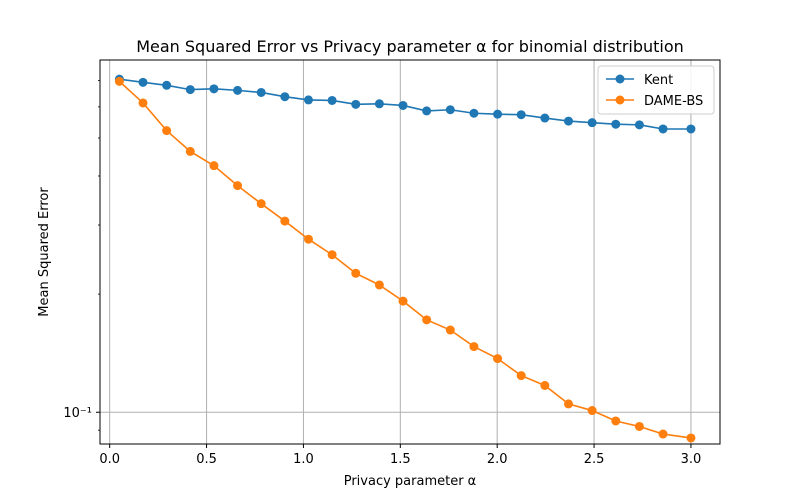 This screenshot has height=500, width=800. I want to click on x-tick-label: 0.0, so click(109, 459).